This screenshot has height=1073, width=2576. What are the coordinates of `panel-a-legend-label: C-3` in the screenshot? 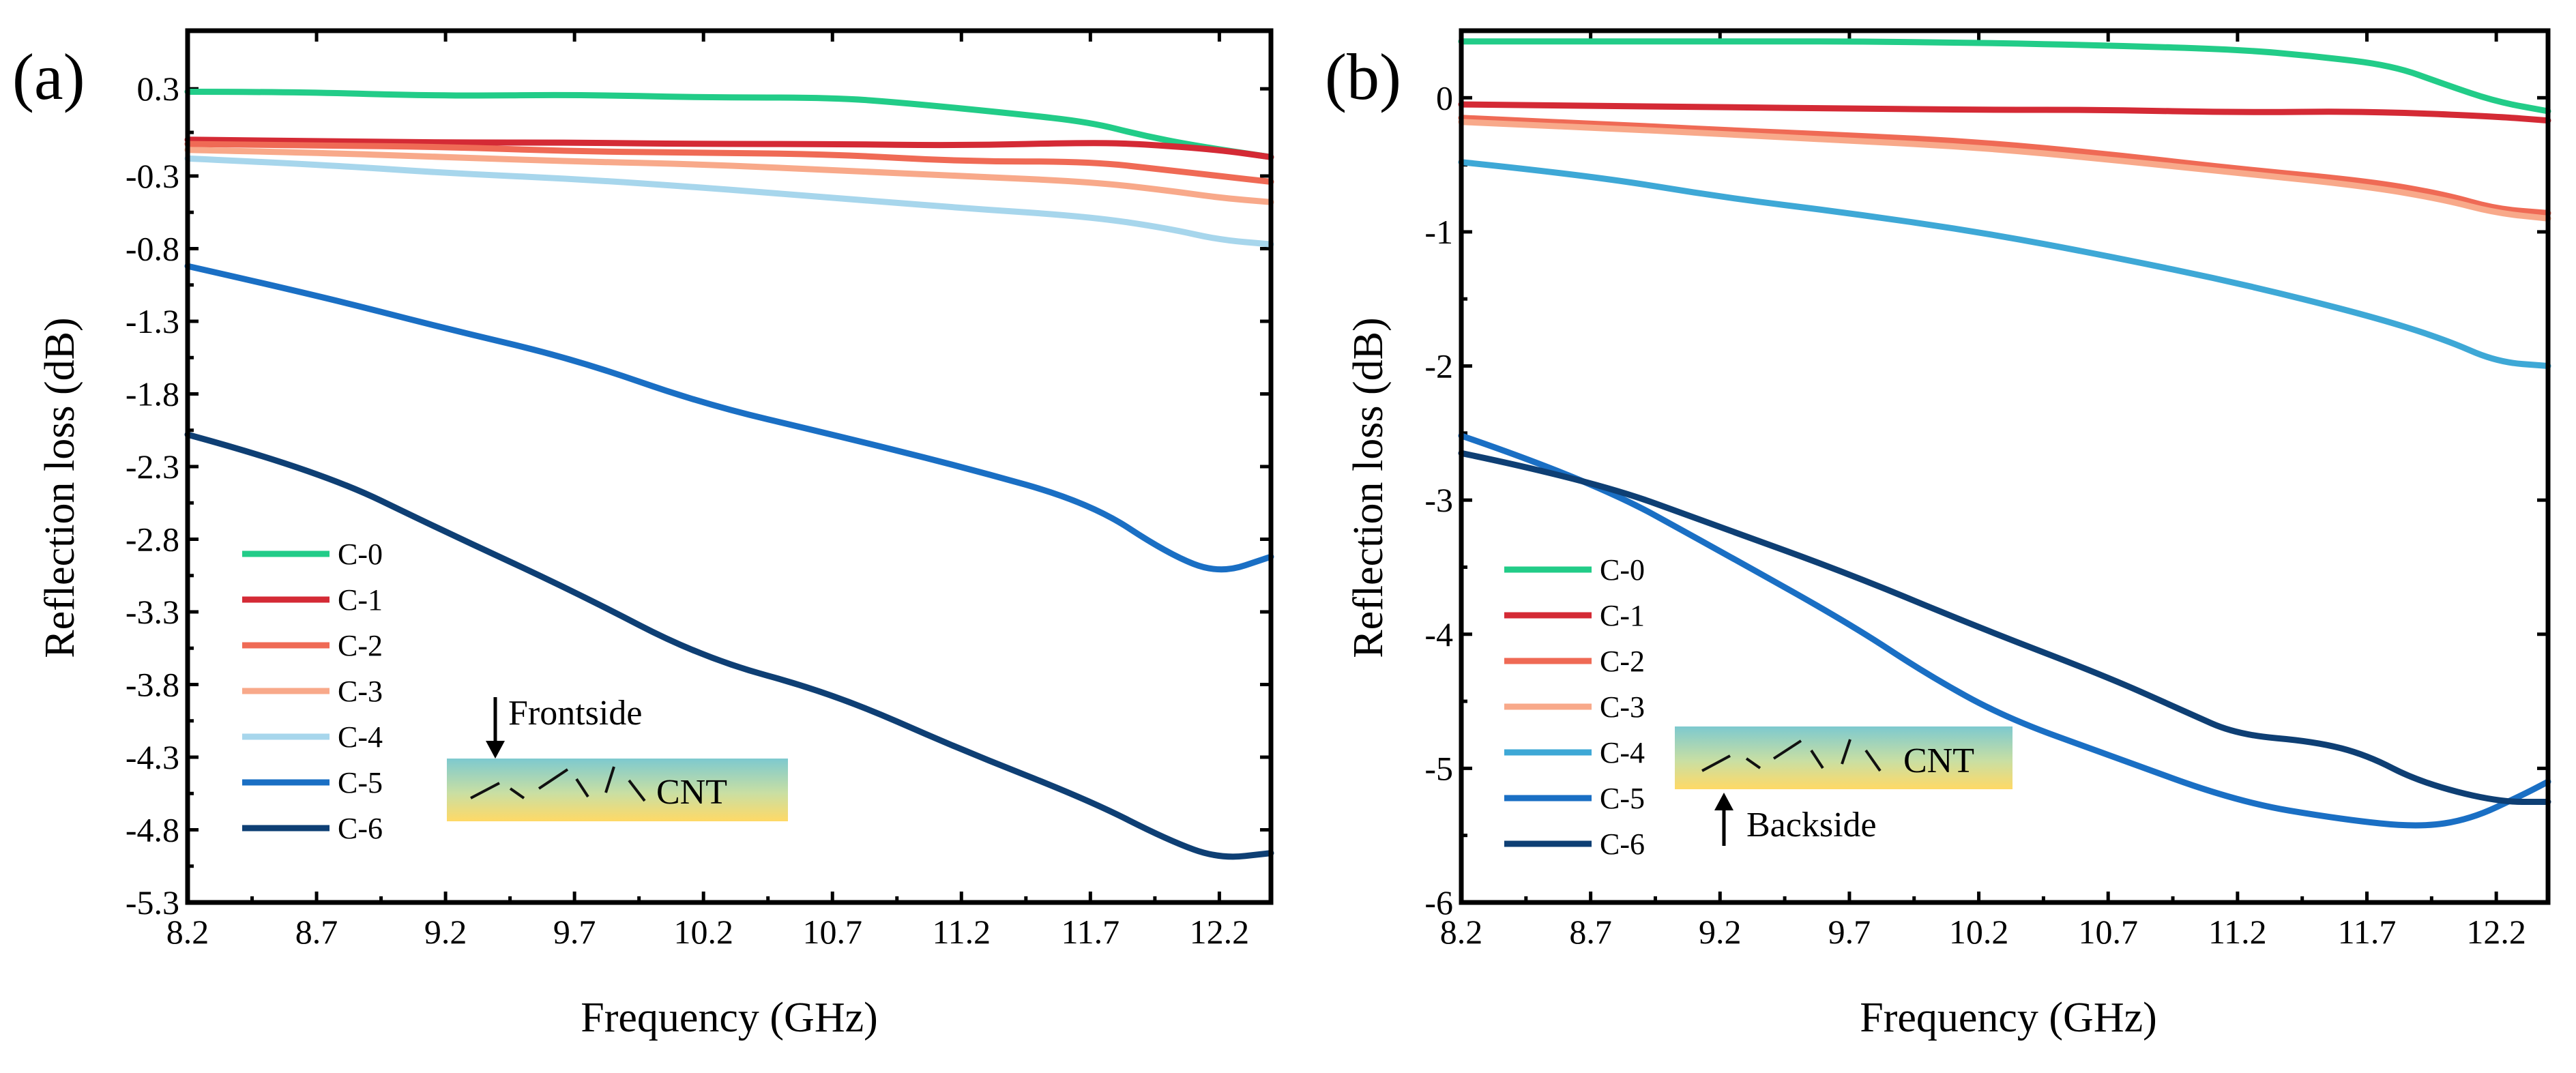 It's located at (361, 691).